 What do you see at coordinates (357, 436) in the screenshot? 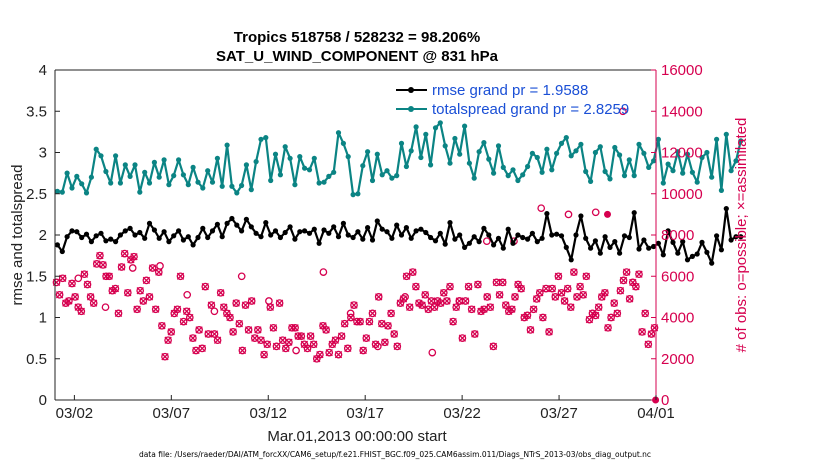
I see `x-axis-label: Mar.01,2013 00:00:00 start` at bounding box center [357, 436].